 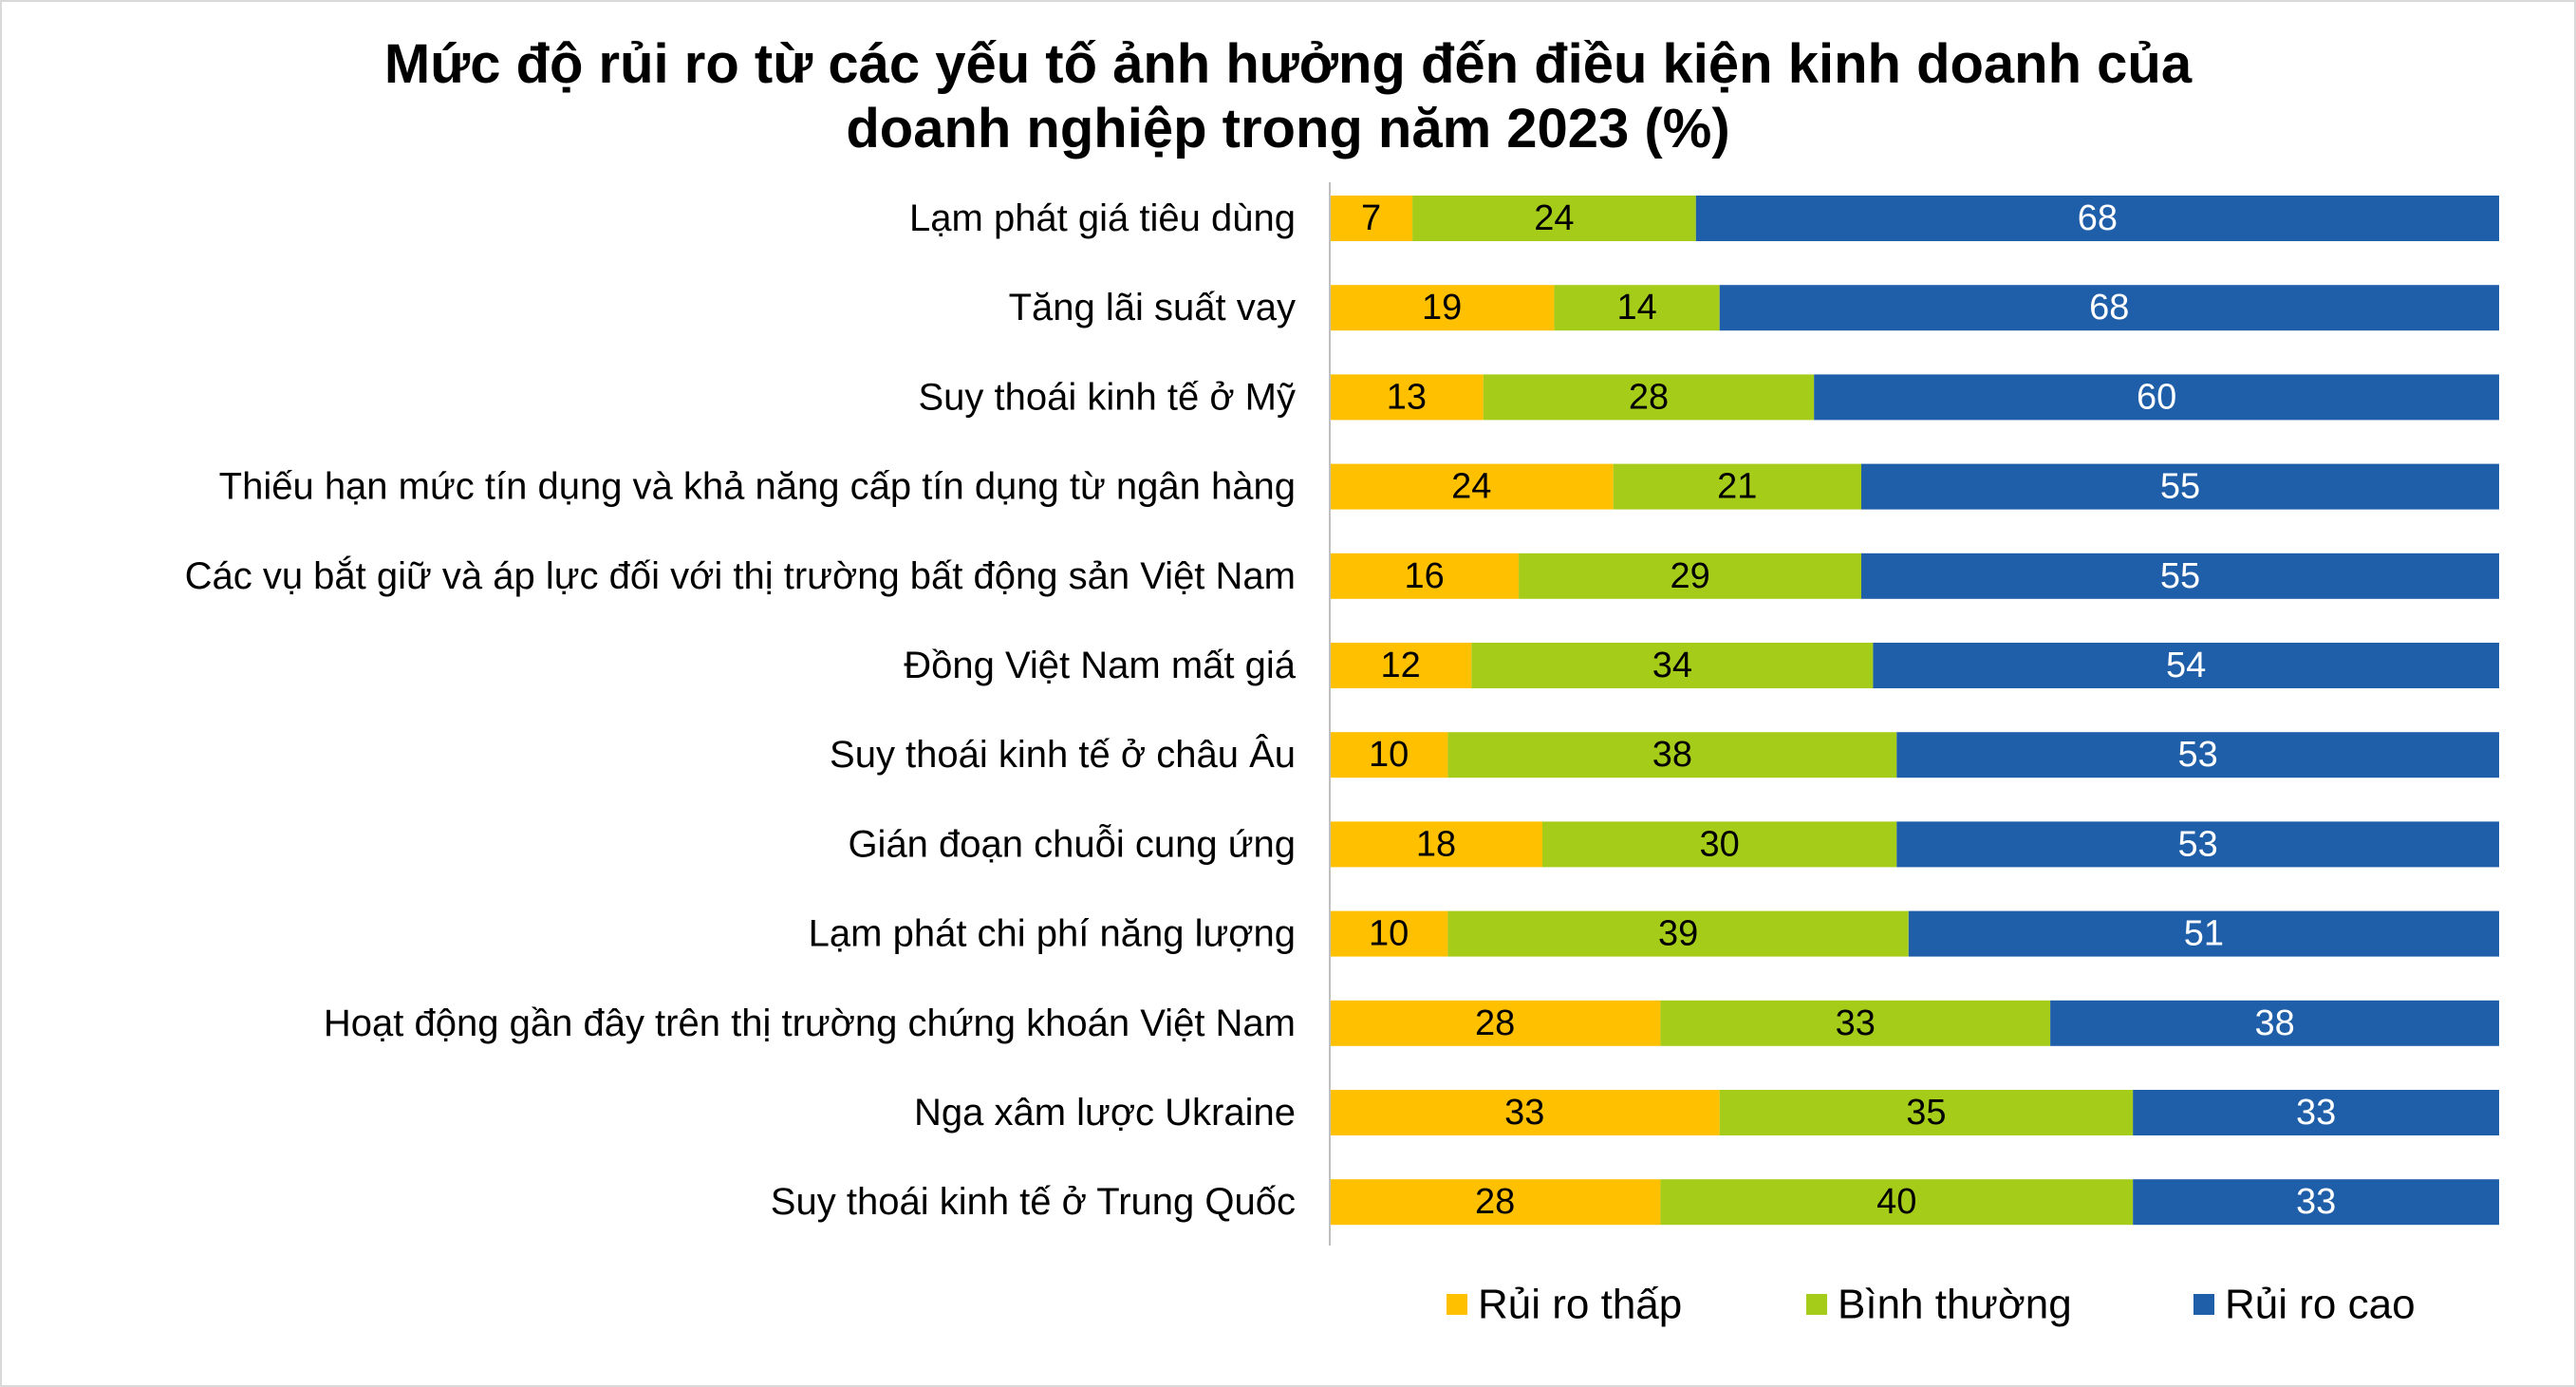 I want to click on data-label: 21, so click(x=1737, y=487).